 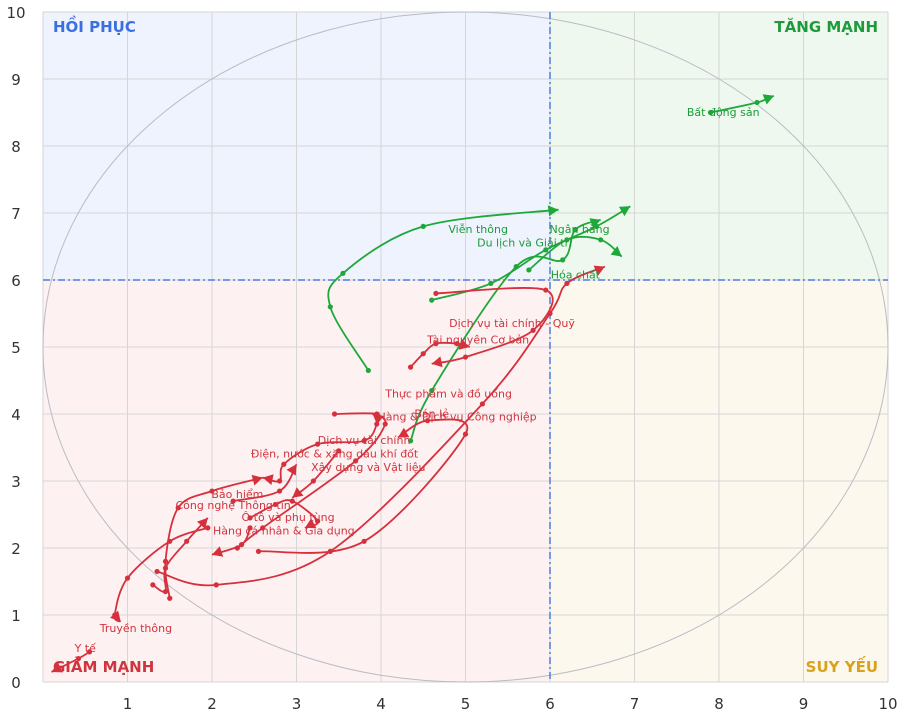 What do you see at coordinates (135, 628) in the screenshot?
I see `sector-label-truyen-thong: Truyền thông` at bounding box center [135, 628].